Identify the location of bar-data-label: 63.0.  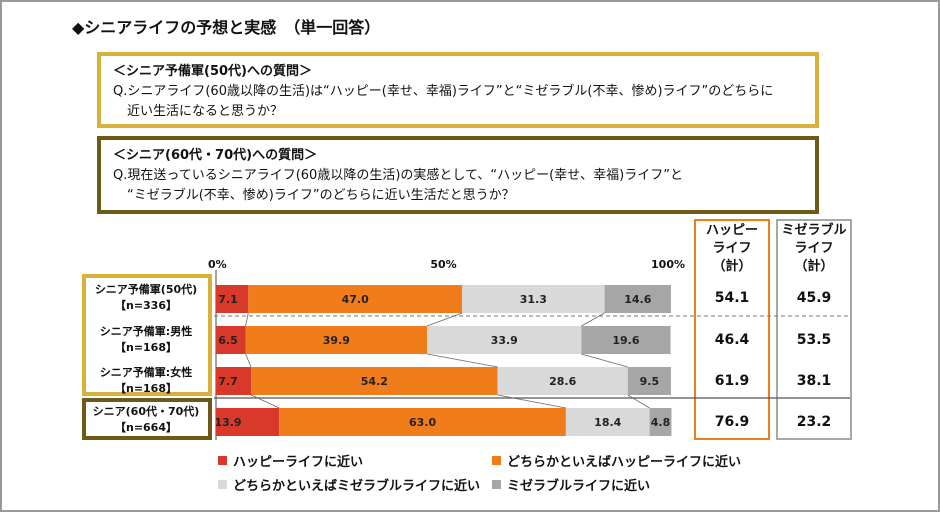
(422, 422).